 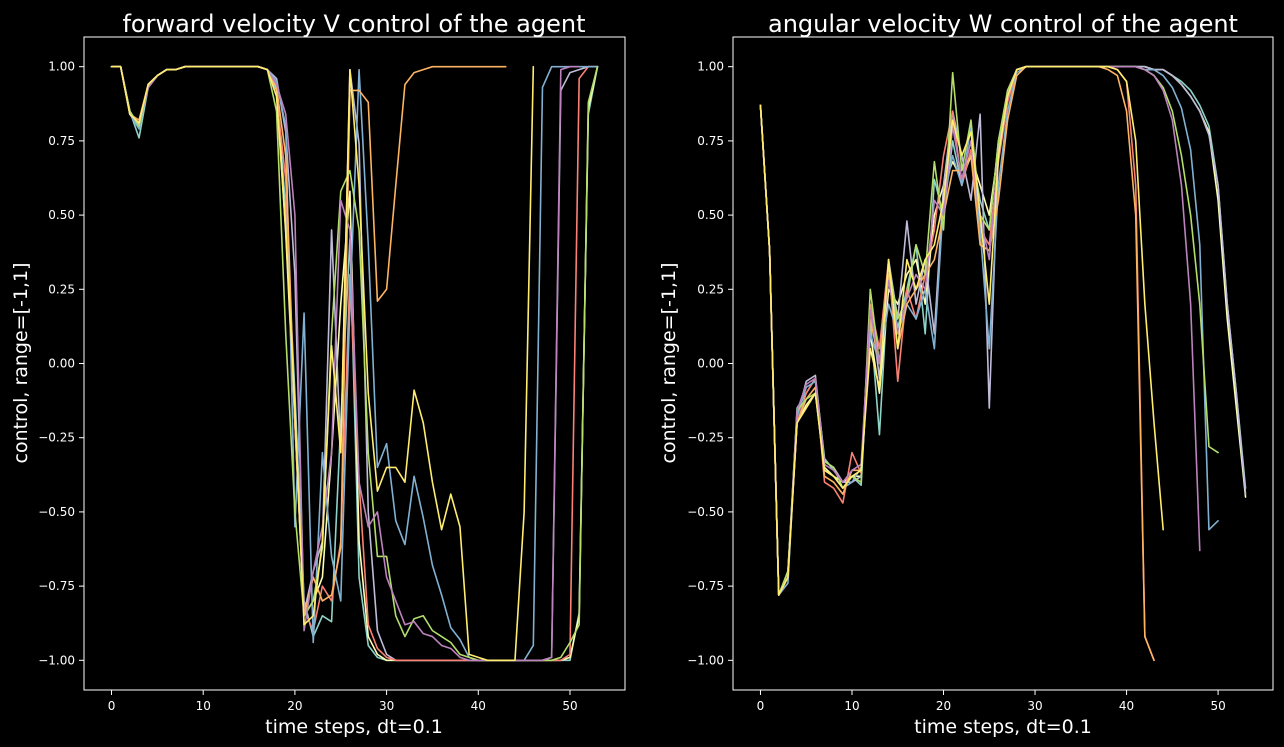 What do you see at coordinates (353, 24) in the screenshot?
I see `chart-title: forward velocity V control of the agent` at bounding box center [353, 24].